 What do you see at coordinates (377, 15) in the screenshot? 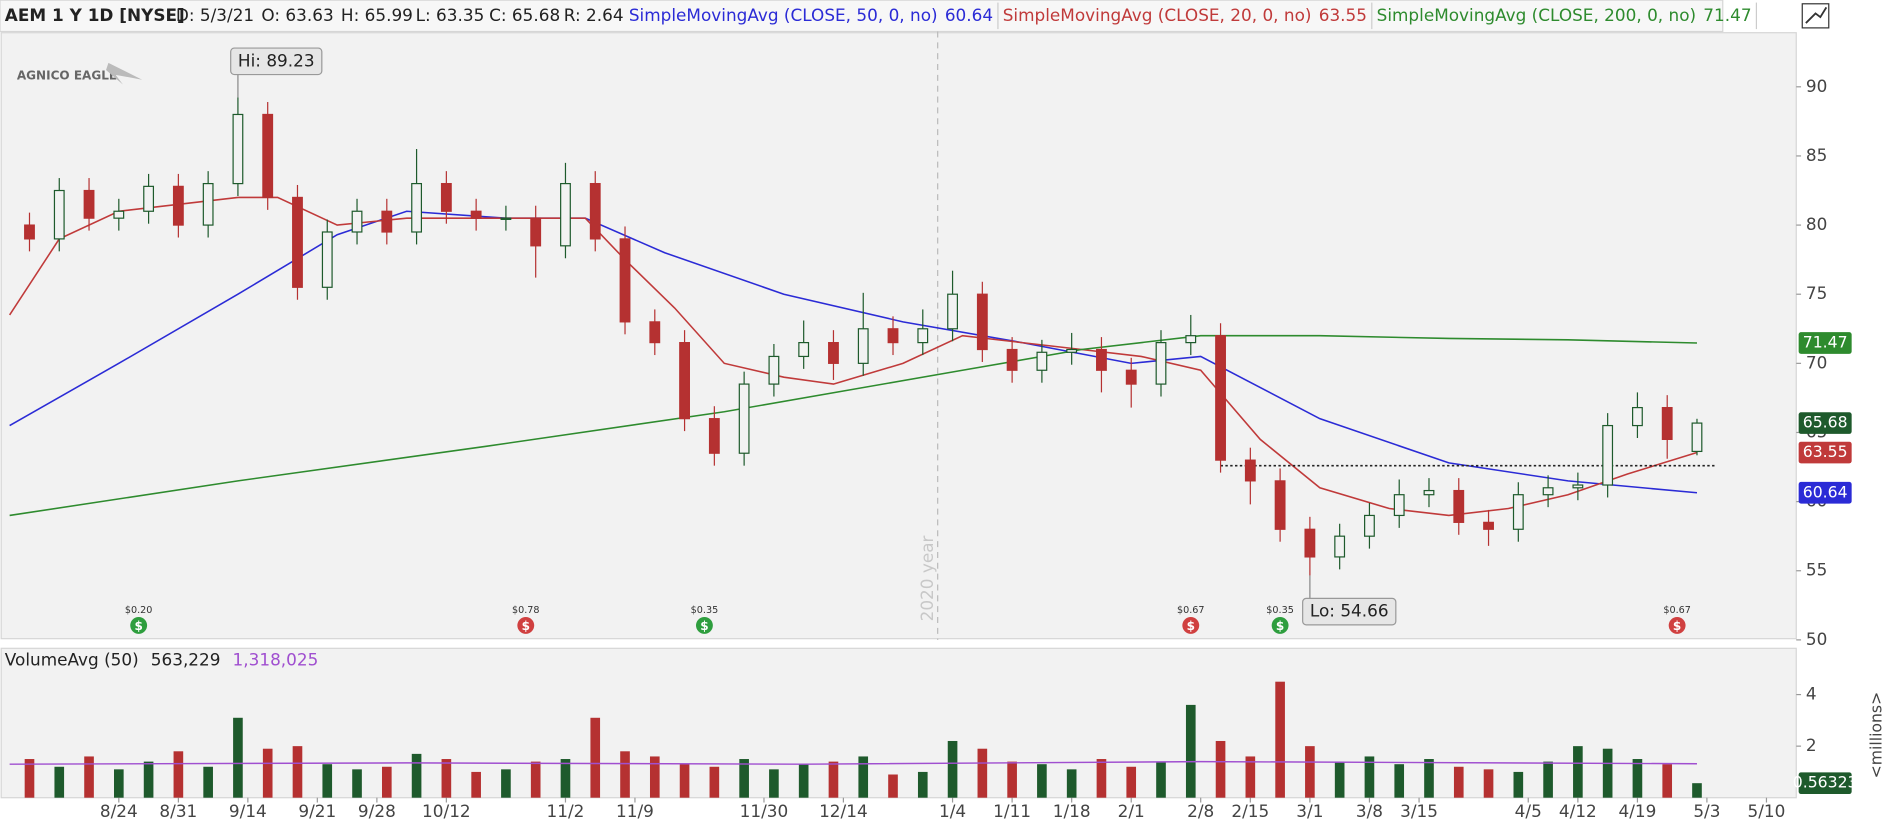
I see `quote-high: H: 65.99` at bounding box center [377, 15].